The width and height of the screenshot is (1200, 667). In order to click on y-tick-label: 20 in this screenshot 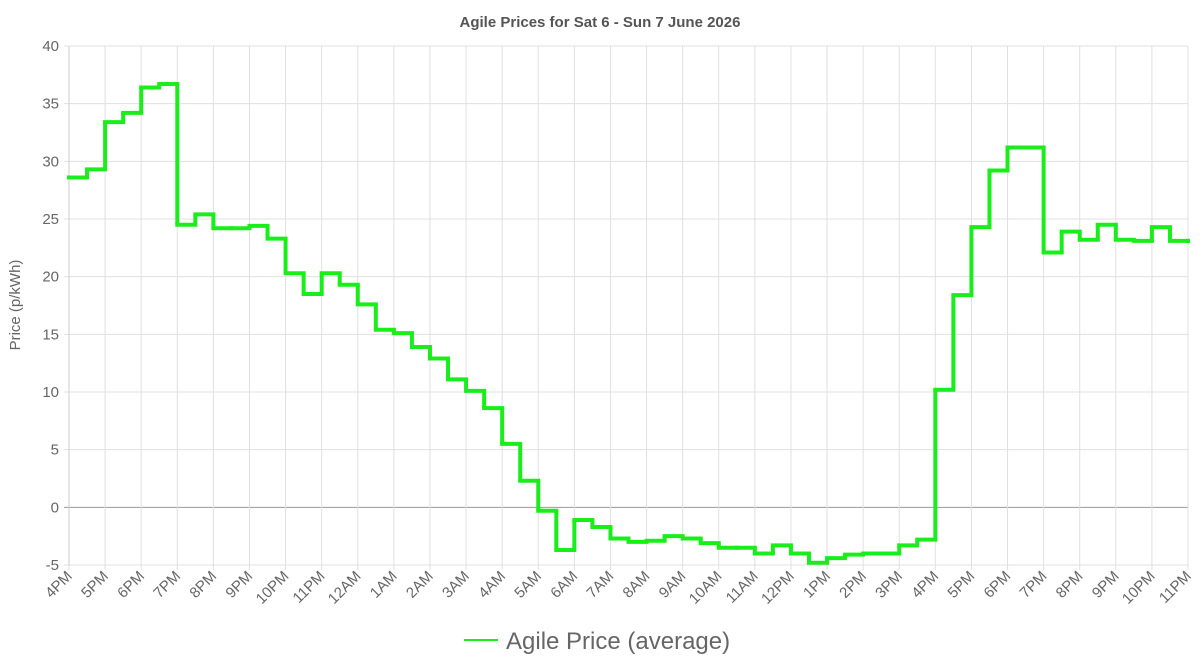, I will do `click(50, 277)`.